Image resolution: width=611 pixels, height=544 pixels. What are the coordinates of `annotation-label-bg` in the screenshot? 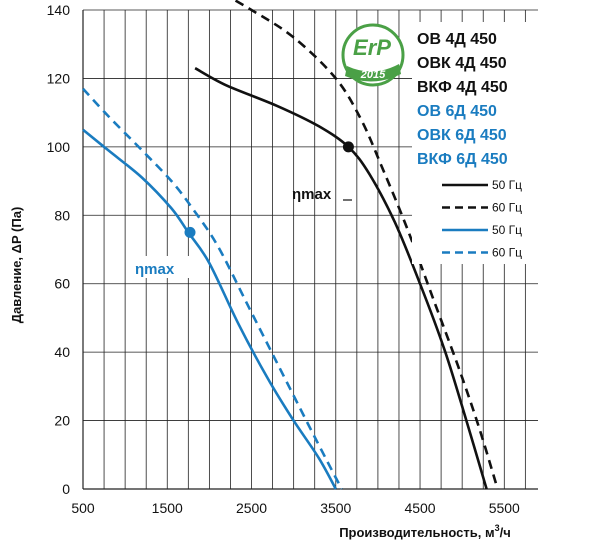 It's located at (161, 267).